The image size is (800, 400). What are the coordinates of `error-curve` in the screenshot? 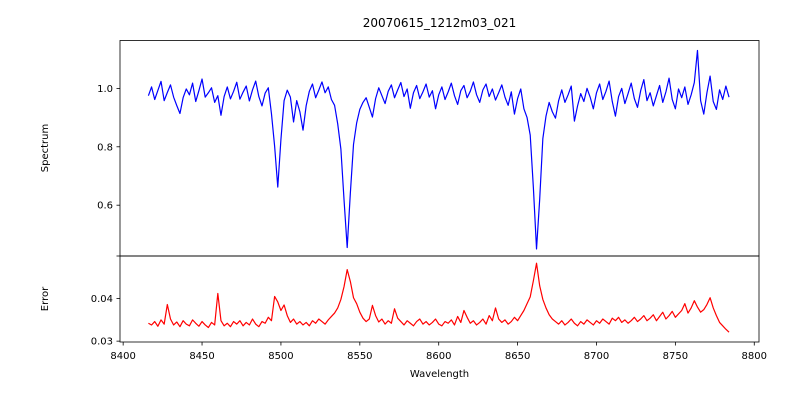 It's located at (439, 297).